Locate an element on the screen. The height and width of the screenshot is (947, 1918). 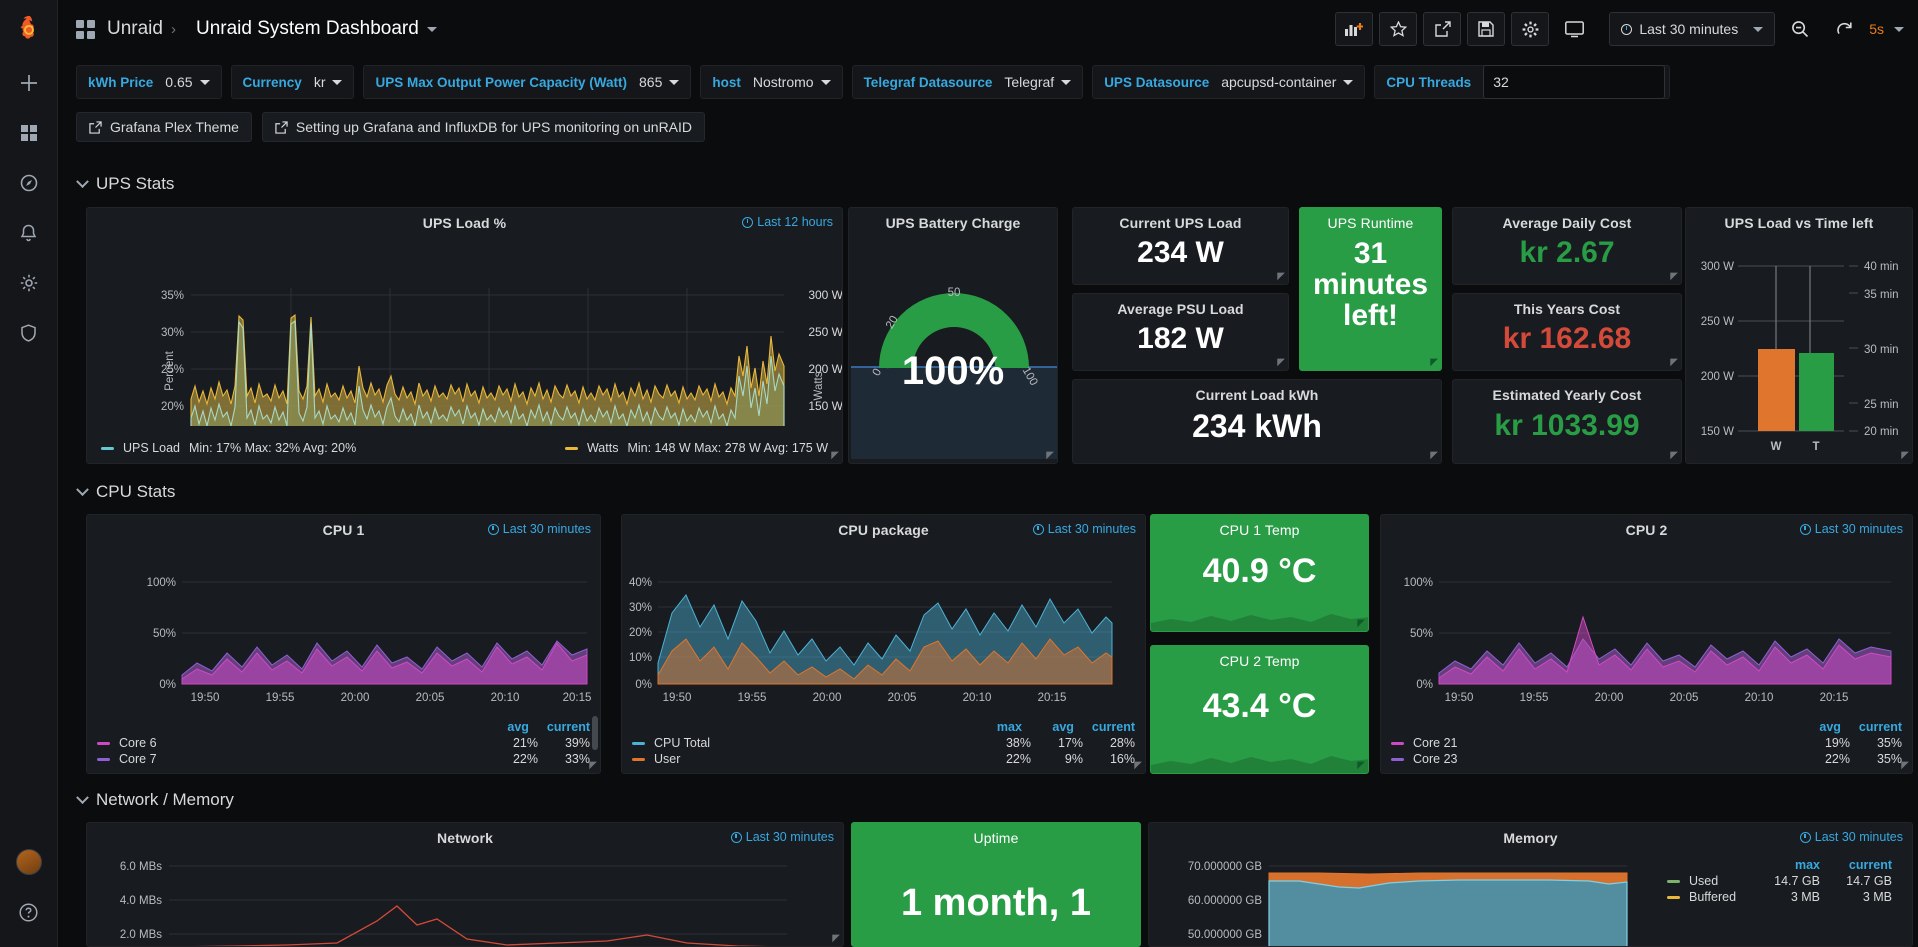
dashboard-grid-icon is located at coordinates (85, 29).